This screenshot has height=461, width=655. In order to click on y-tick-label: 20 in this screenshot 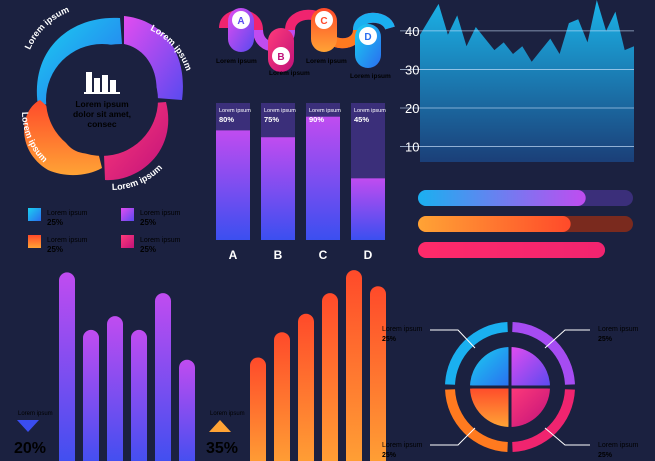, I will do `click(412, 108)`.